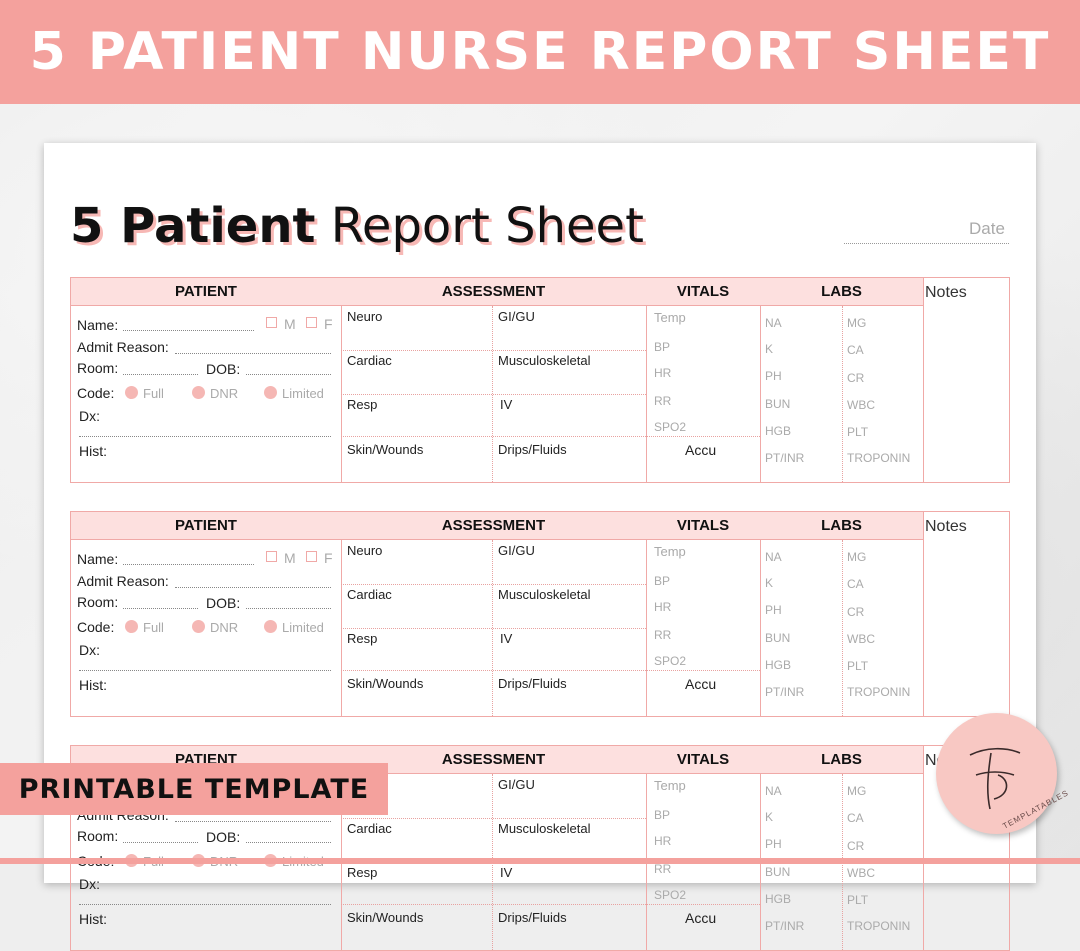  Describe the element at coordinates (365, 550) in the screenshot. I see `neuro-label: Neuro` at that location.